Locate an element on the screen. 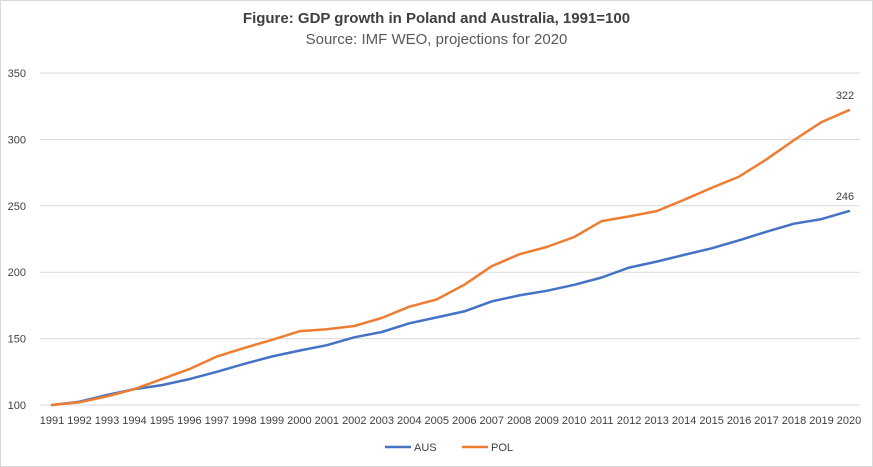  x-tick-label: 2005 is located at coordinates (437, 421).